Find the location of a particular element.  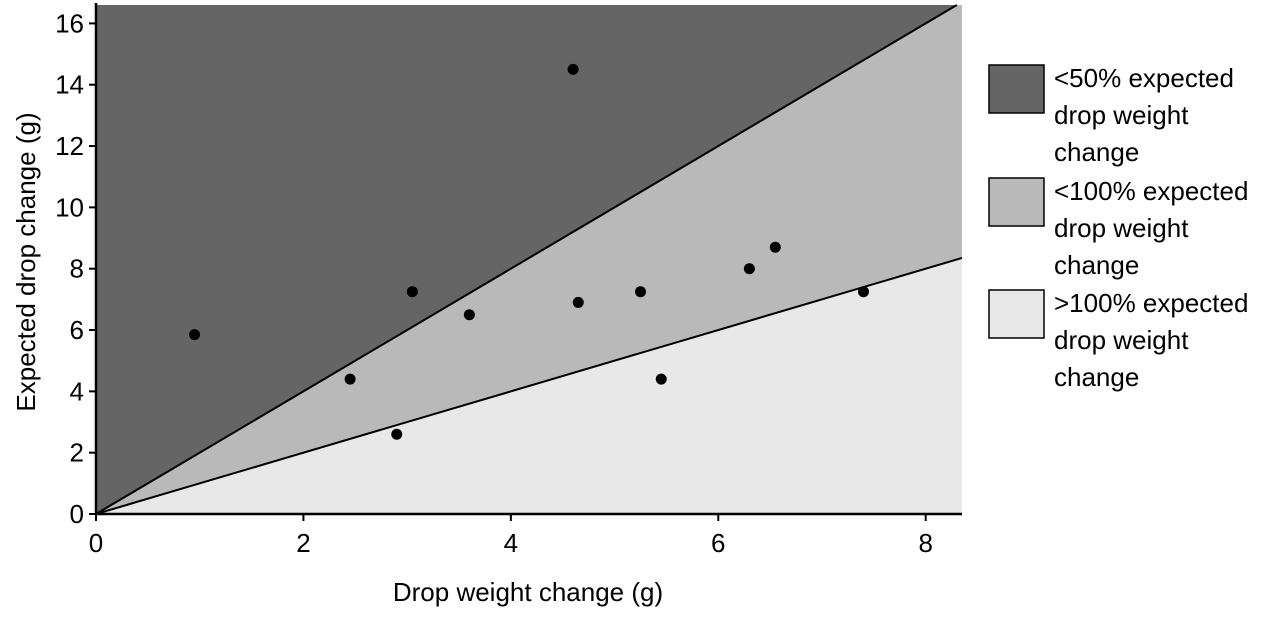

y-axis-title: Expected drop change (g) is located at coordinates (26, 261).